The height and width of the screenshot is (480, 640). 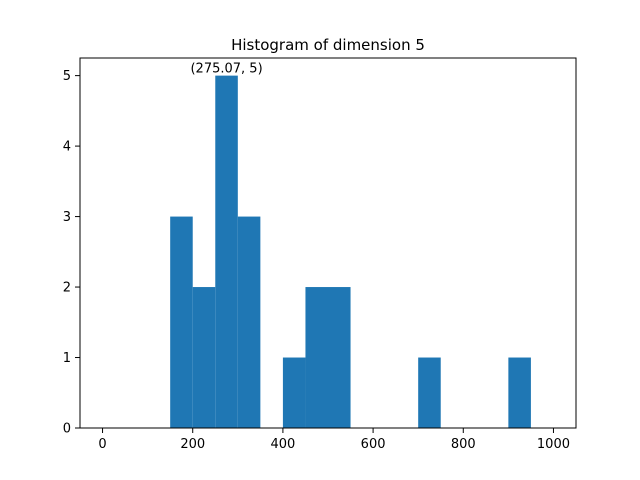 I want to click on x-tick-label: 1000, so click(x=553, y=444).